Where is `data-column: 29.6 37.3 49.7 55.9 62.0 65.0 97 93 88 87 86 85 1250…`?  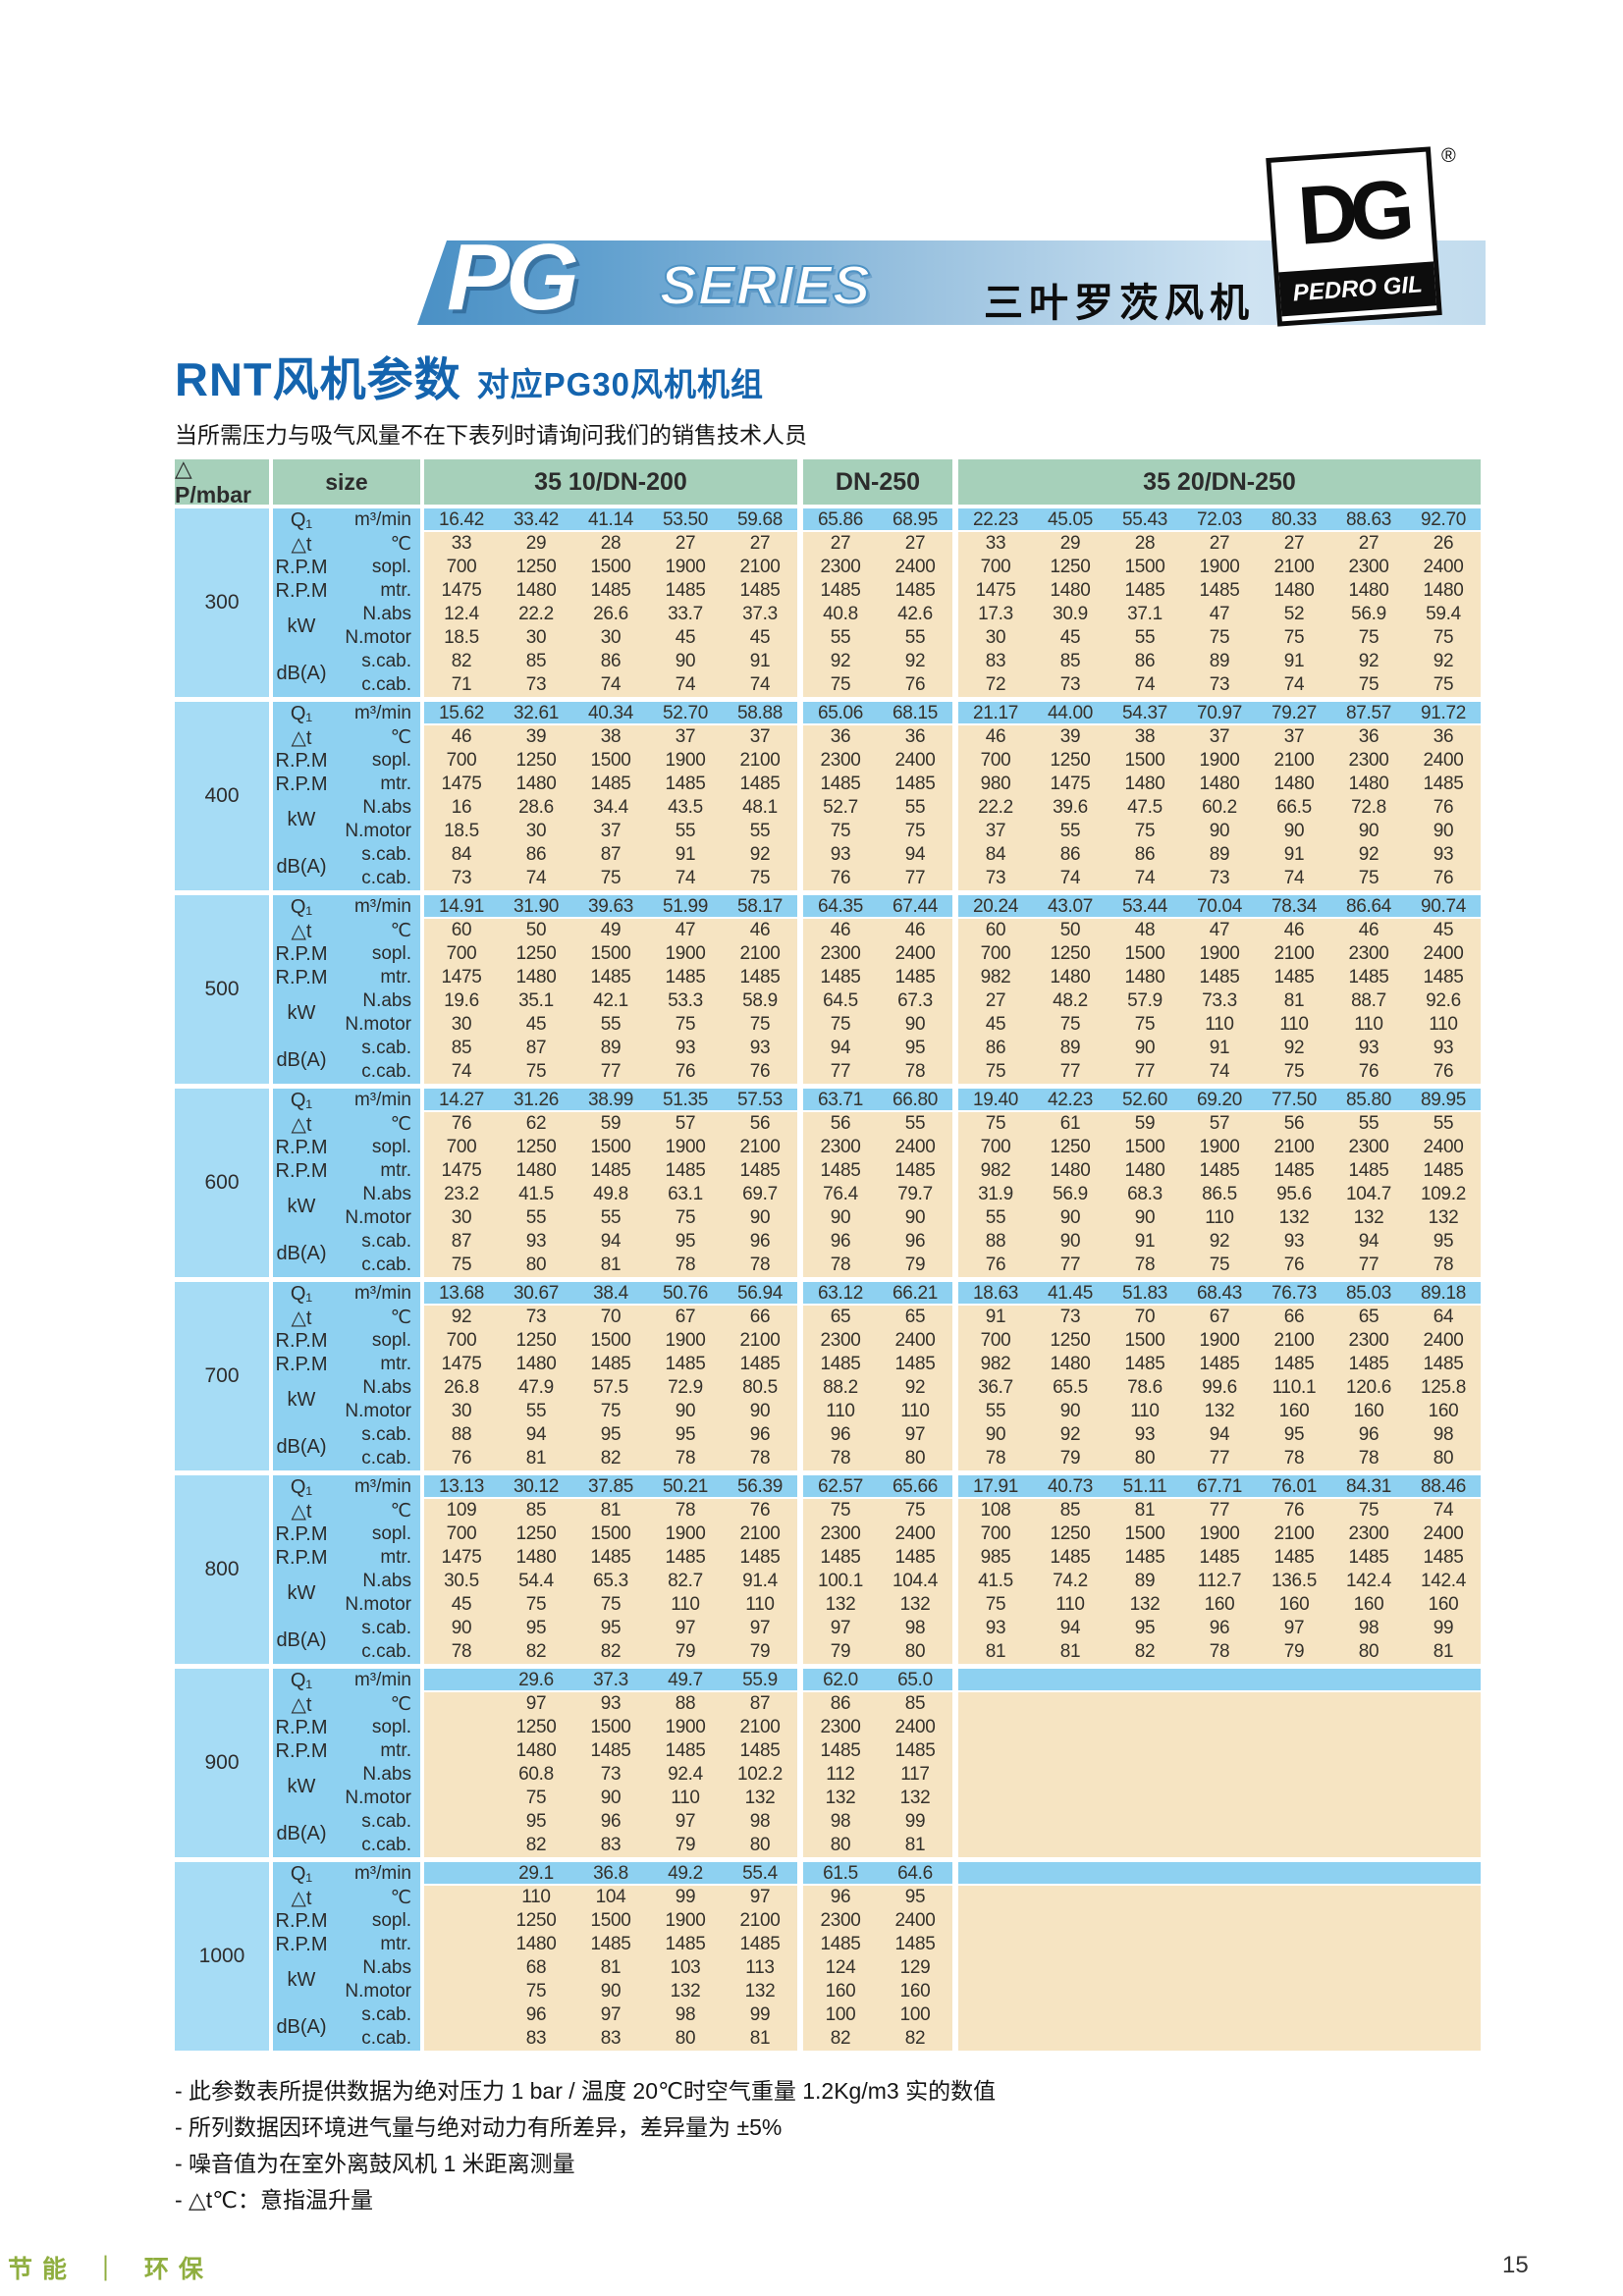
data-column: 29.6 37.3 49.7 55.9 62.0 65.0 97 93 88 87 86 85 1250… is located at coordinates (952, 1763).